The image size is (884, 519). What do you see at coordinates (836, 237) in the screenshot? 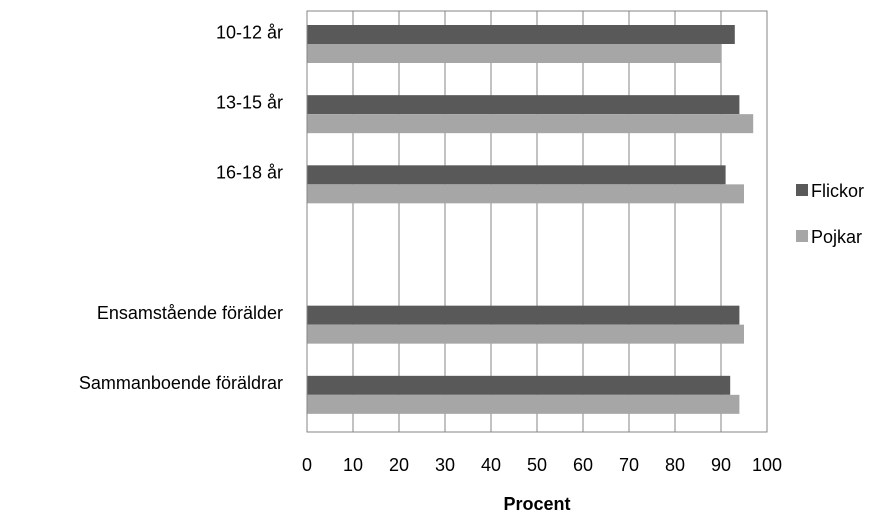
I see `legend-label: Pojkar` at bounding box center [836, 237].